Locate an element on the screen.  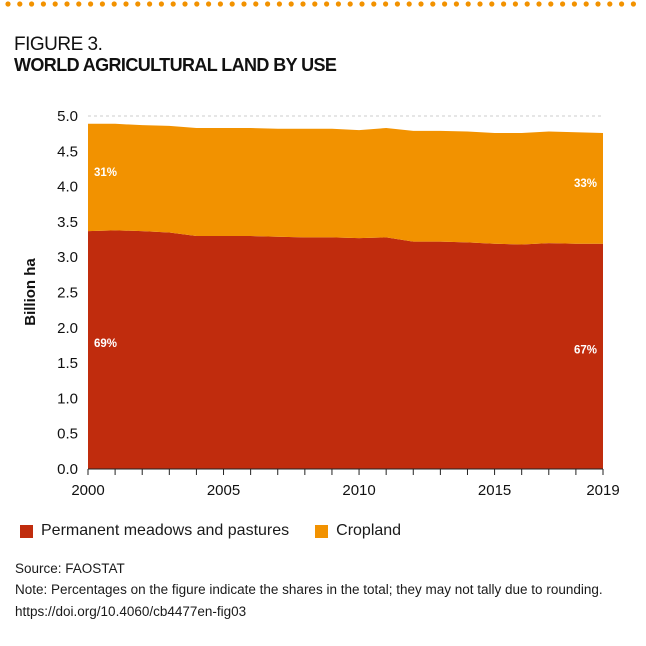
y-tick-label: 3.0 is located at coordinates (67, 257).